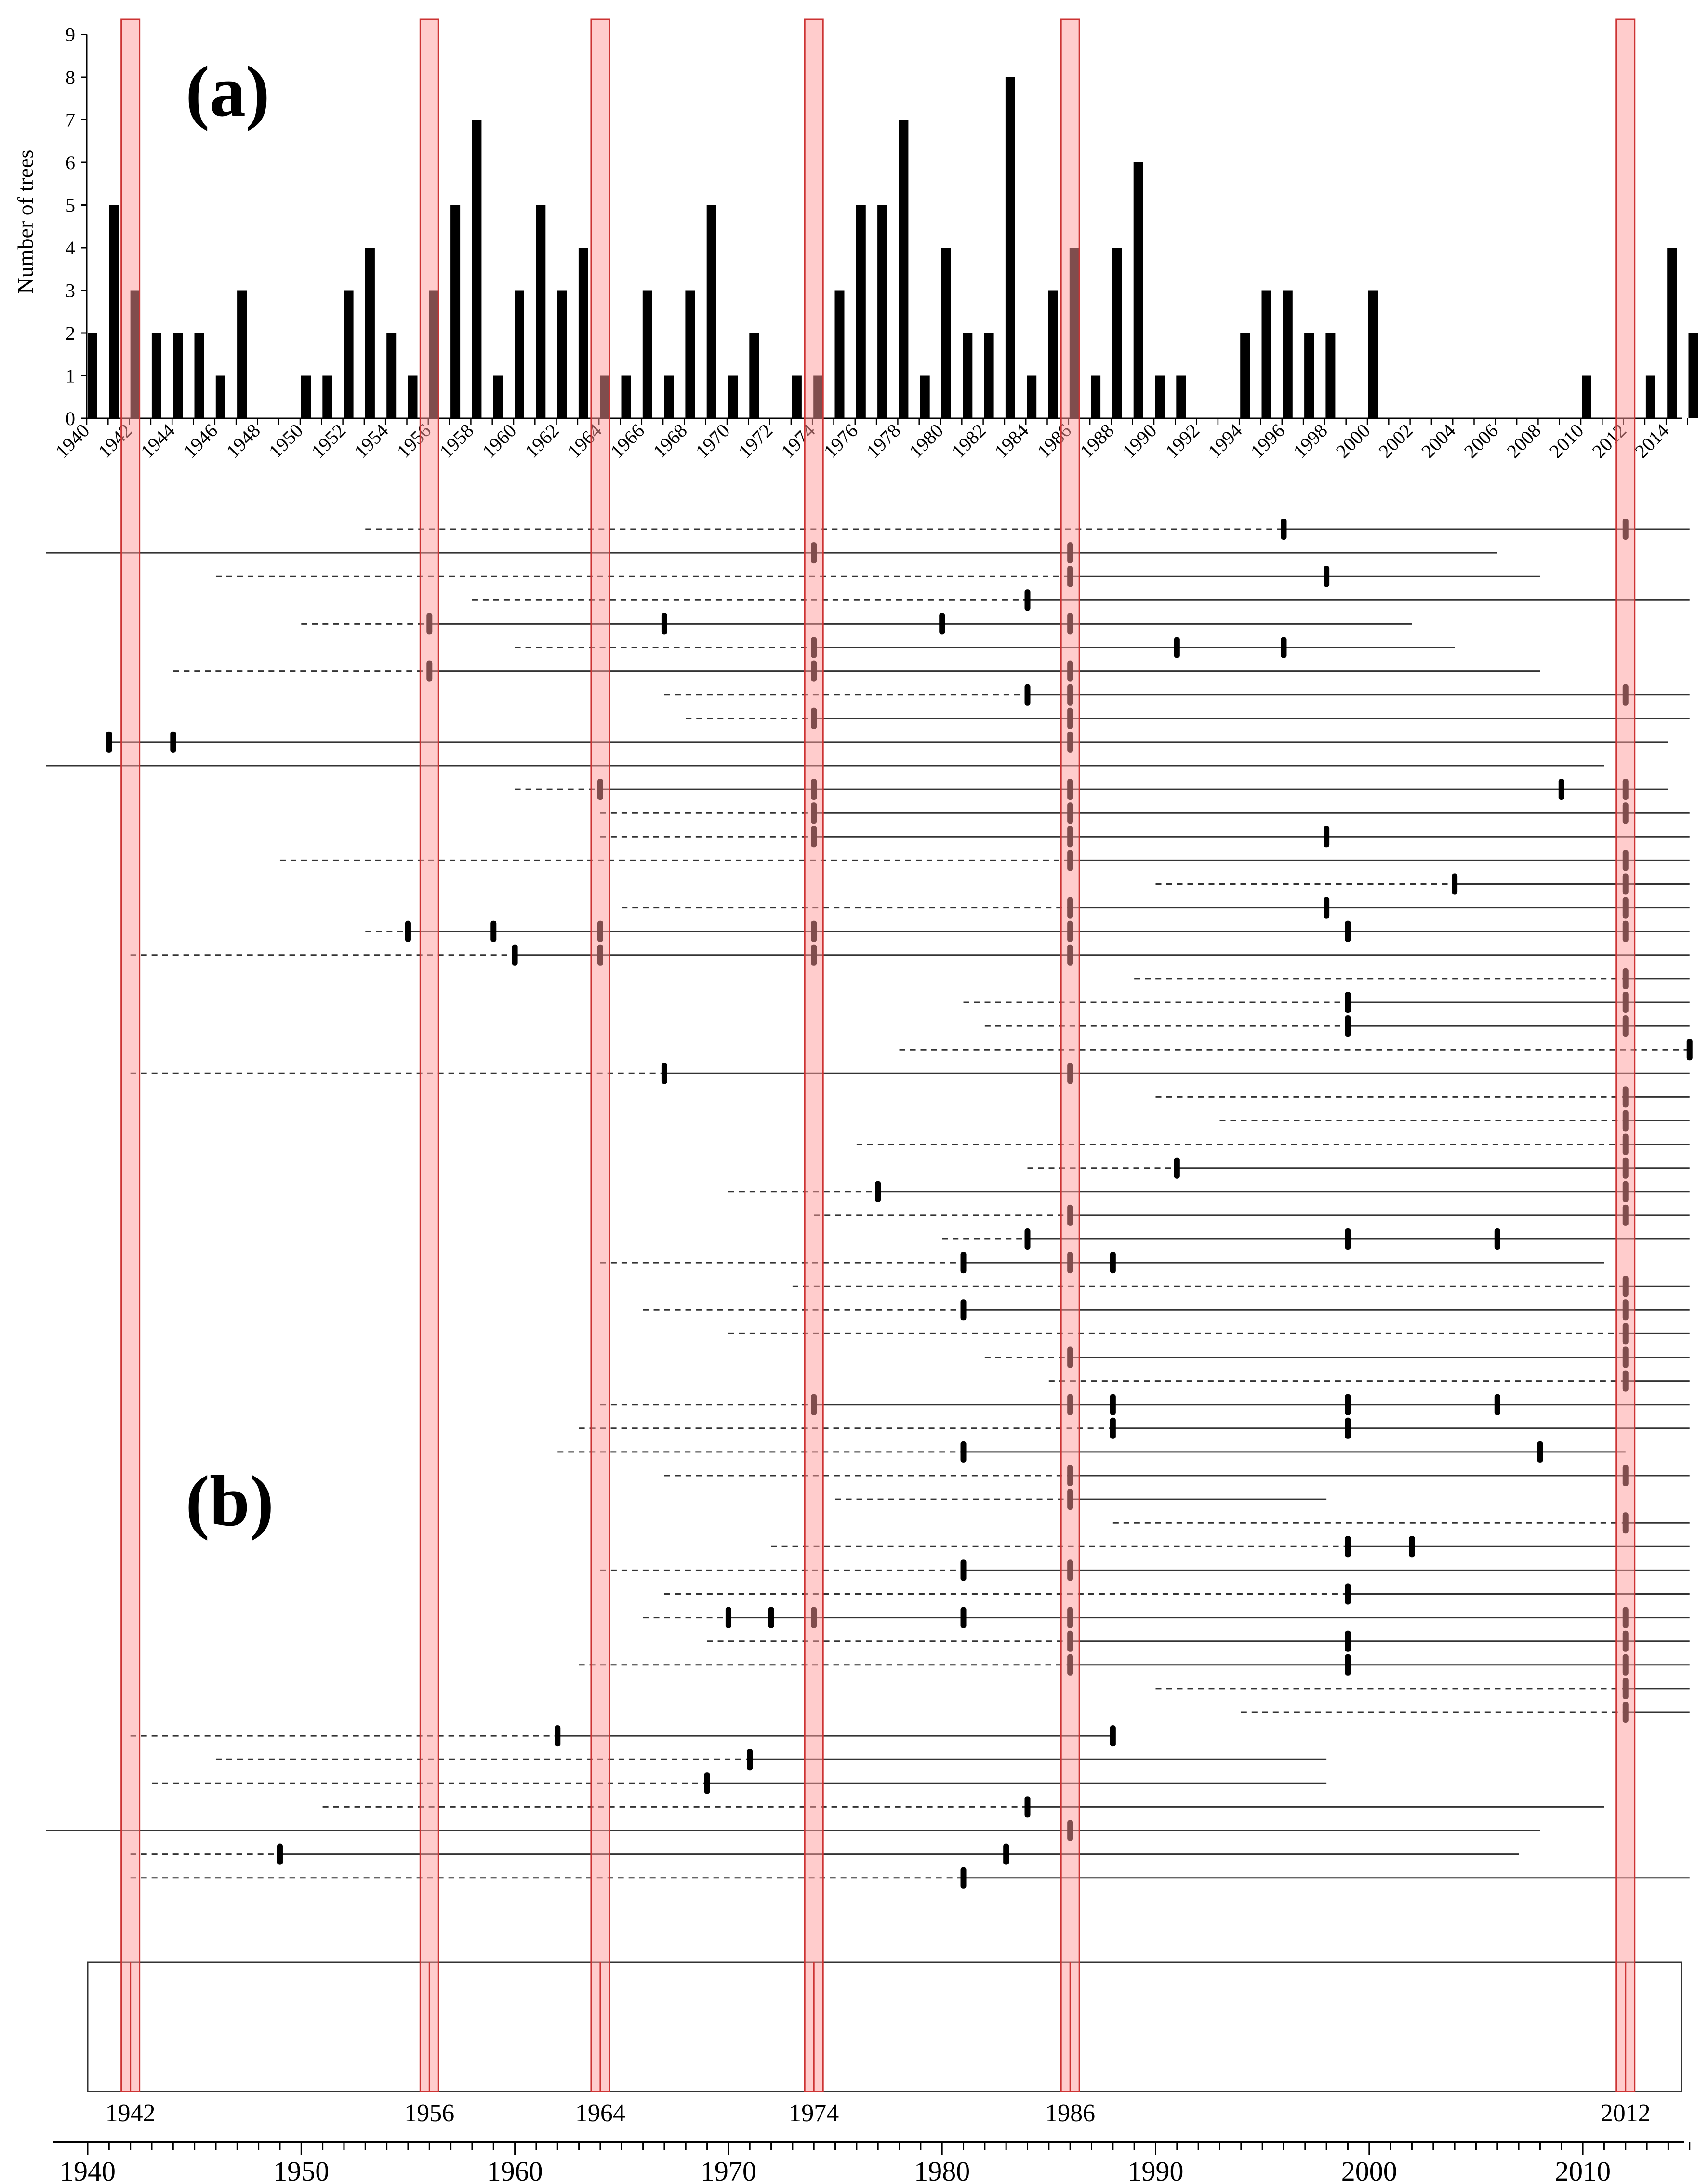 This screenshot has height=2184, width=1708. I want to click on bar-2015, so click(1693, 376).